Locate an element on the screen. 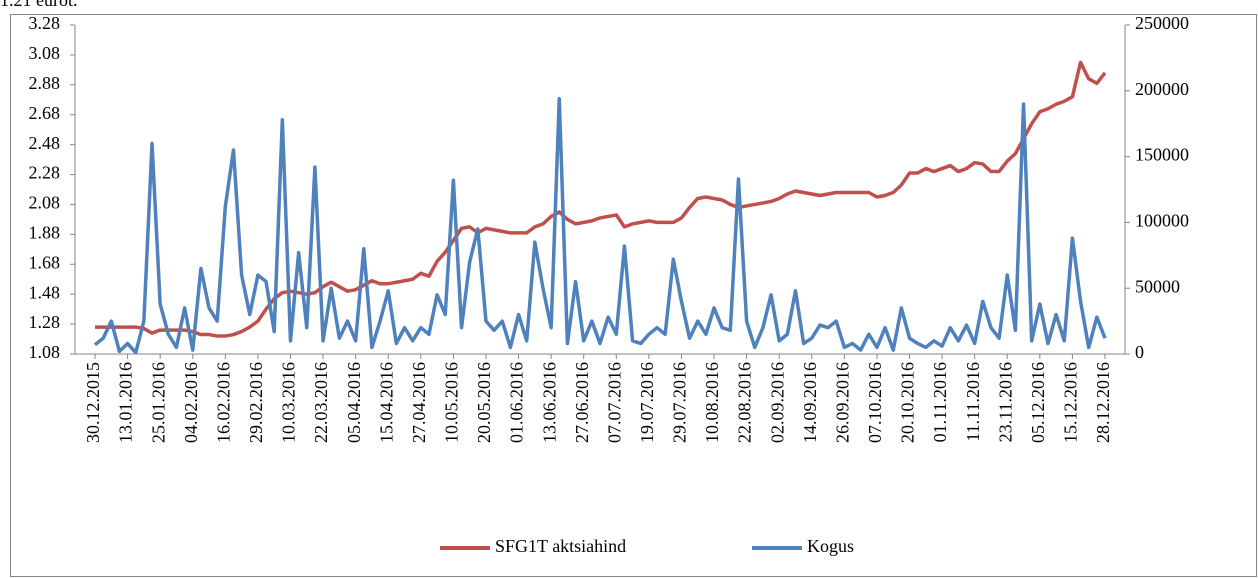 The width and height of the screenshot is (1258, 578). x-tick-label: 16.02.2016 is located at coordinates (223, 402).